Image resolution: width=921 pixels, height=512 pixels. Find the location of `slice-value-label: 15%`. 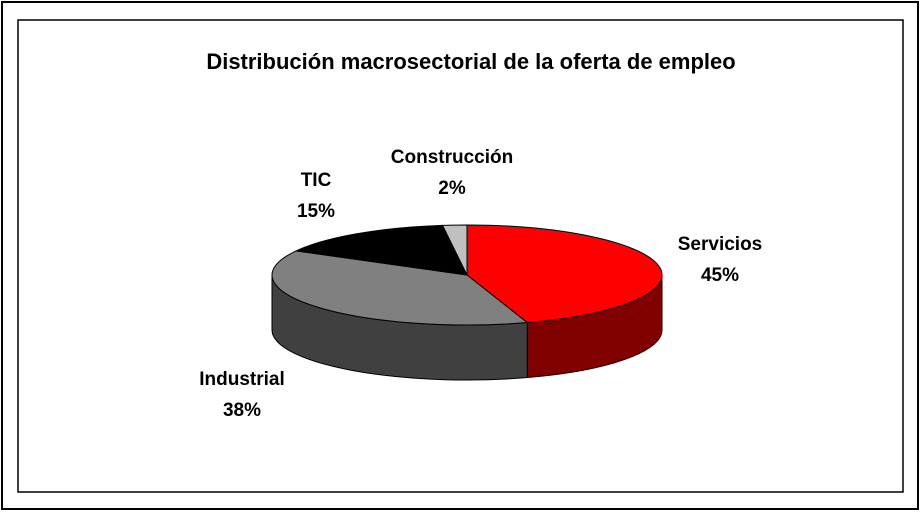

slice-value-label: 15% is located at coordinates (316, 211).